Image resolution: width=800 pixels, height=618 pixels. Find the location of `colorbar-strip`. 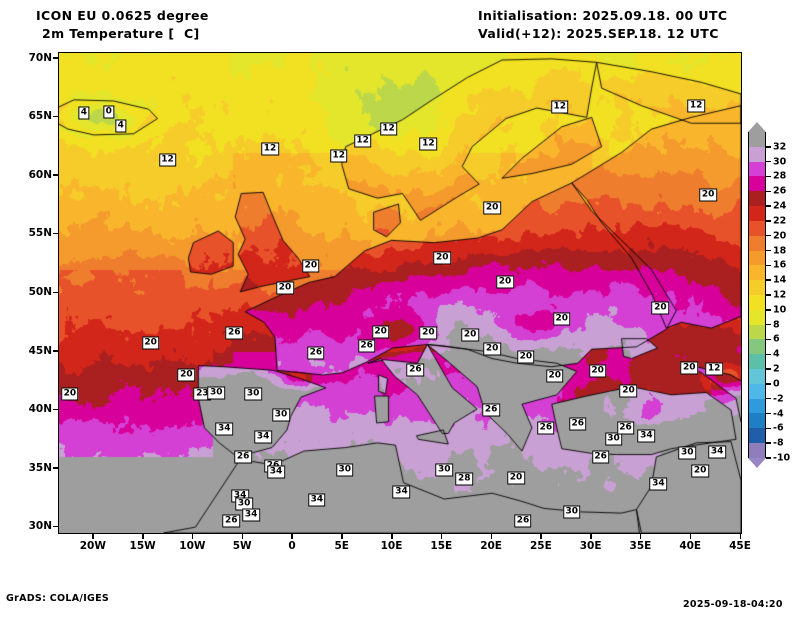

colorbar-strip is located at coordinates (757, 295).